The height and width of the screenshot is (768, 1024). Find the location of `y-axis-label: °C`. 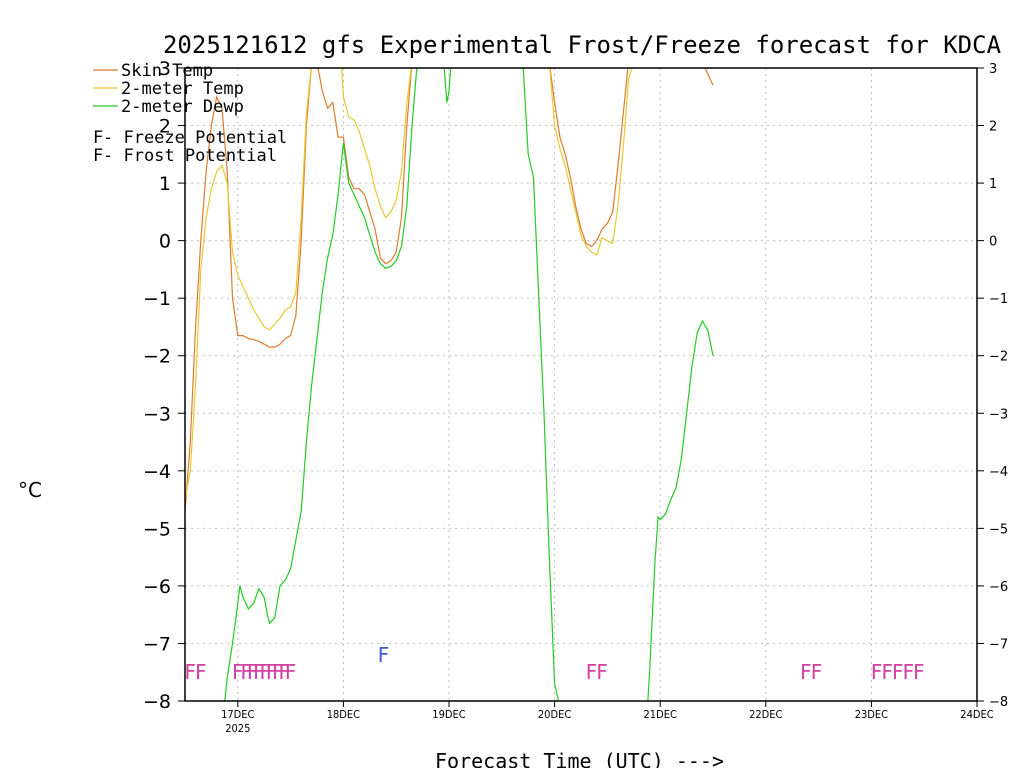

y-axis-label: °C is located at coordinates (30, 490).